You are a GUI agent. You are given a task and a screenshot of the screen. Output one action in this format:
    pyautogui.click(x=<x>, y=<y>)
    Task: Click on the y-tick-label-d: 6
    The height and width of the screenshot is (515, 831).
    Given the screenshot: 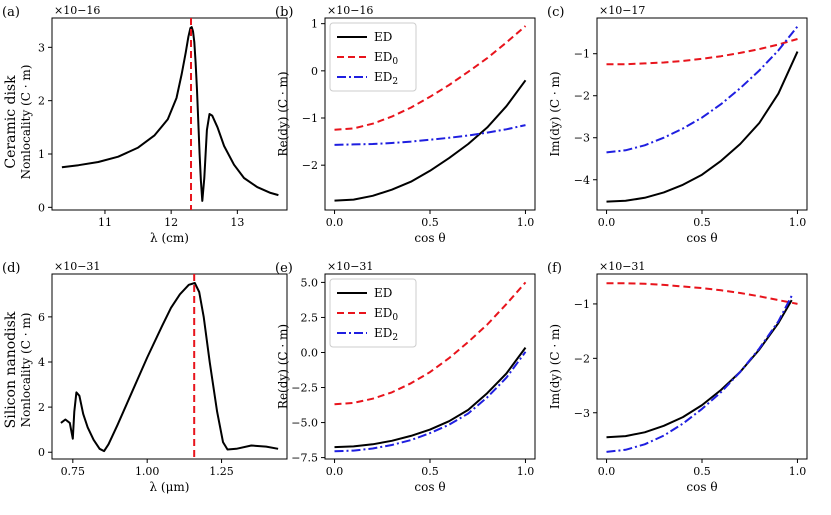 What is the action you would take?
    pyautogui.click(x=41, y=317)
    